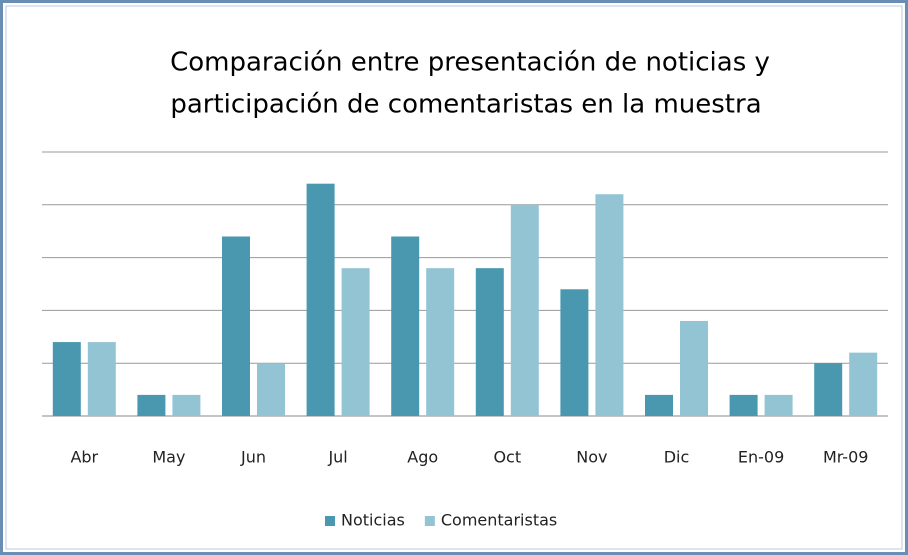 The height and width of the screenshot is (555, 908). Describe the element at coordinates (591, 457) in the screenshot. I see `x-tick-label: Nov` at that location.